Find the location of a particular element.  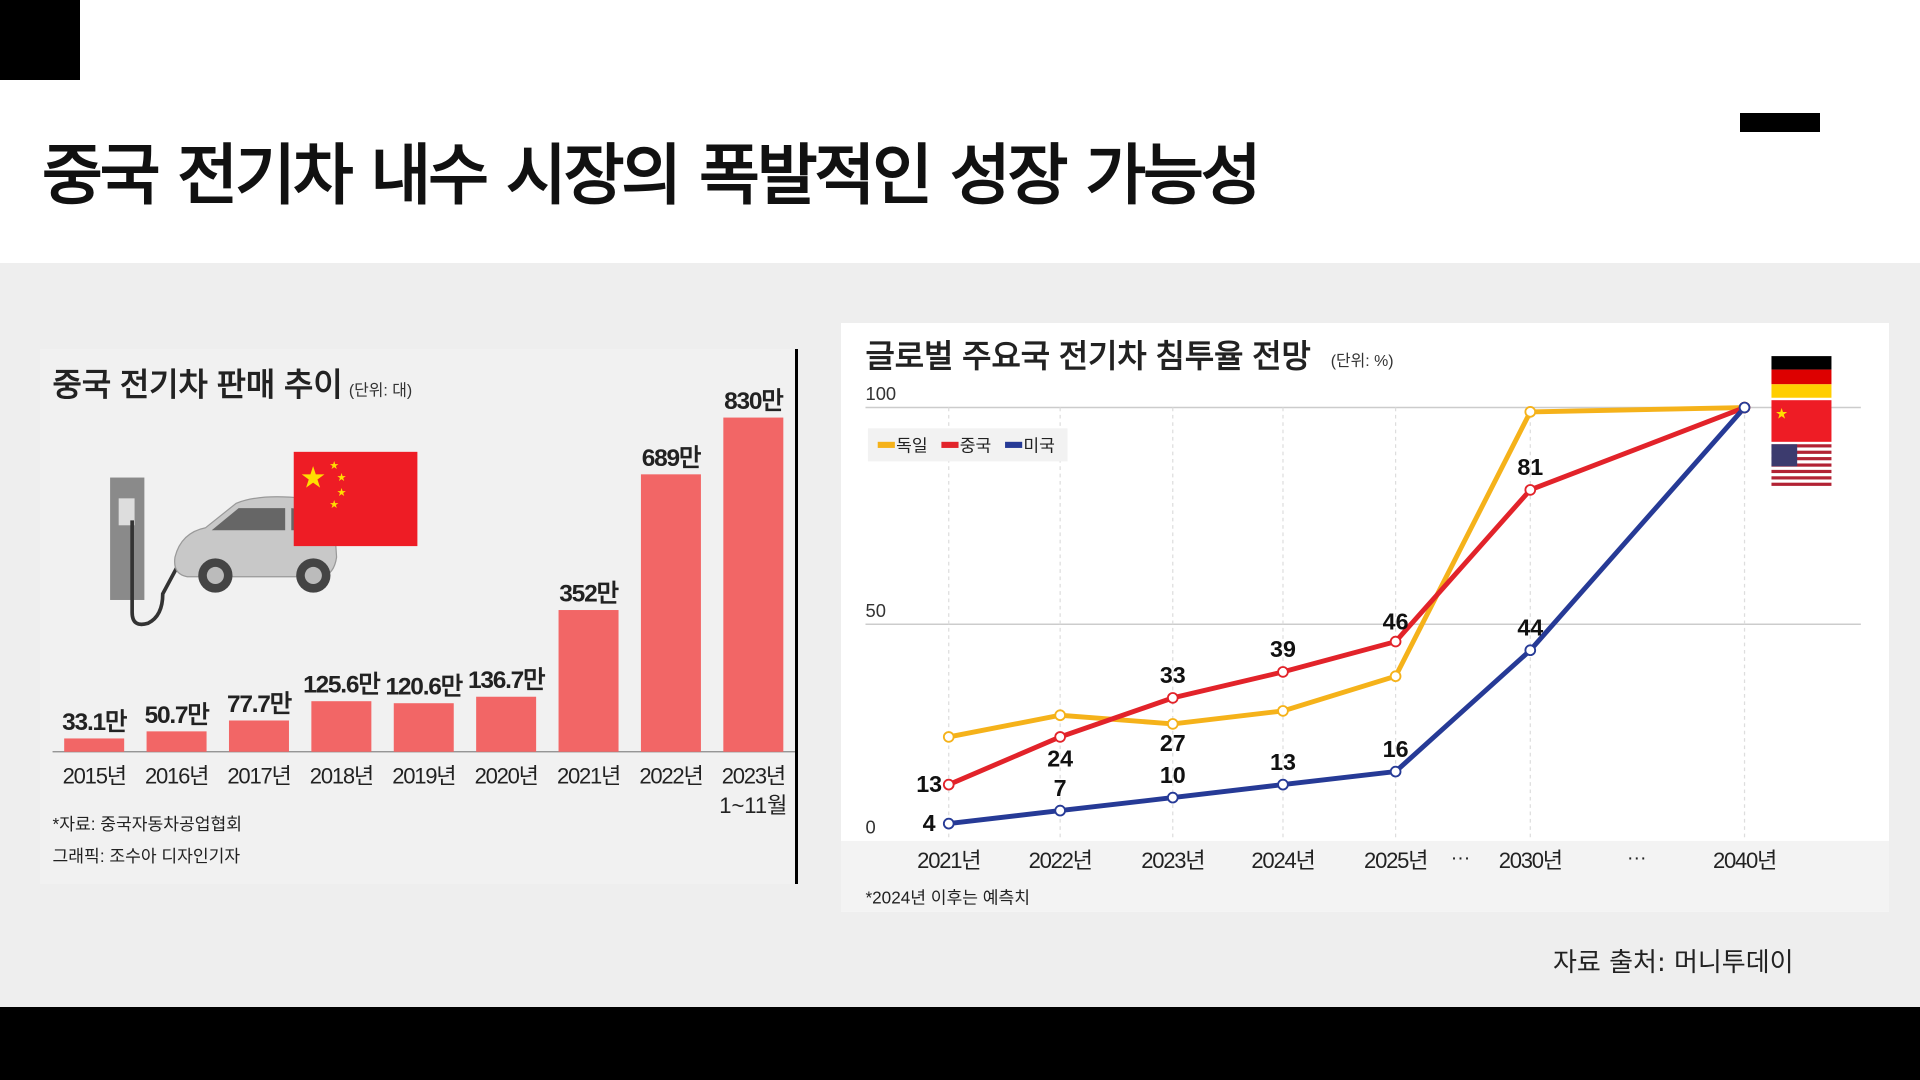

bar-category-label: 2020년 is located at coordinates (506, 776).